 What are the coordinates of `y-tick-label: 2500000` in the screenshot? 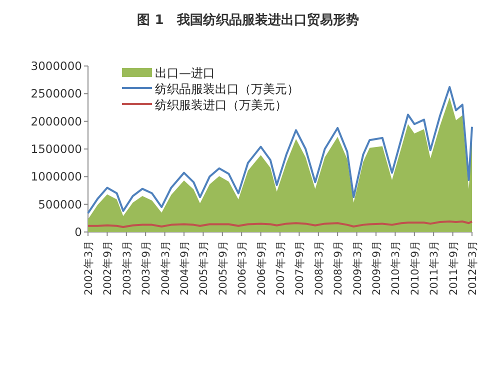 It's located at (56, 93).